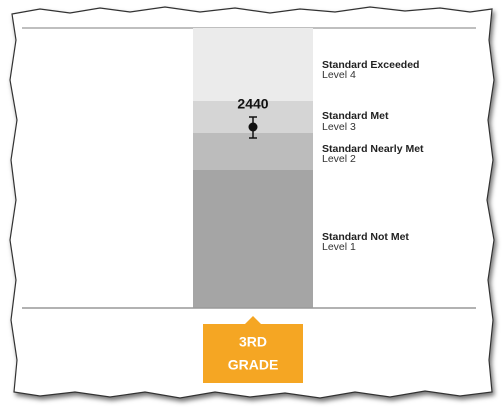  Describe the element at coordinates (355, 116) in the screenshot. I see `level-name: Standard Met` at that location.